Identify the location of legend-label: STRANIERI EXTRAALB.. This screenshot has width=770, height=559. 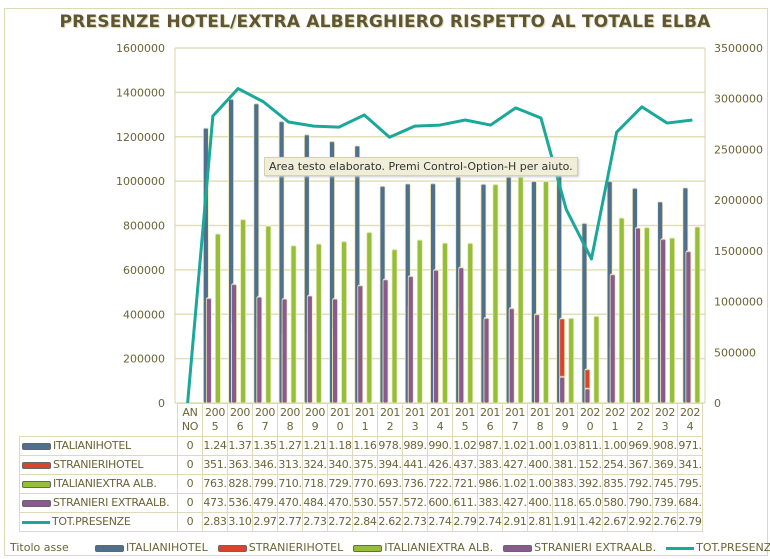
(595, 547).